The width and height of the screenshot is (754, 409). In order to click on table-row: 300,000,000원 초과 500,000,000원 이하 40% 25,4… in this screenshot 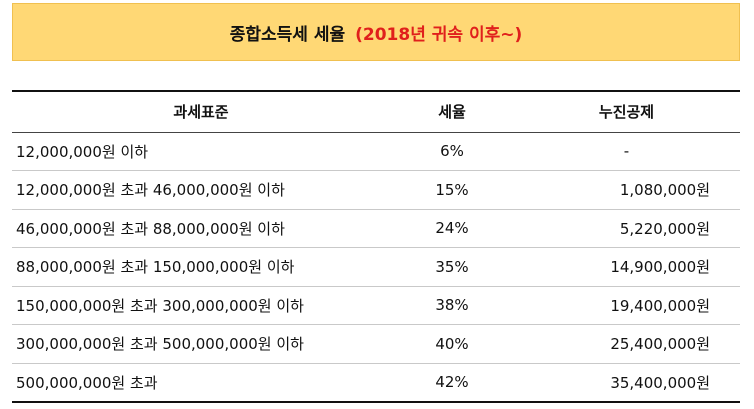, I will do `click(376, 344)`.